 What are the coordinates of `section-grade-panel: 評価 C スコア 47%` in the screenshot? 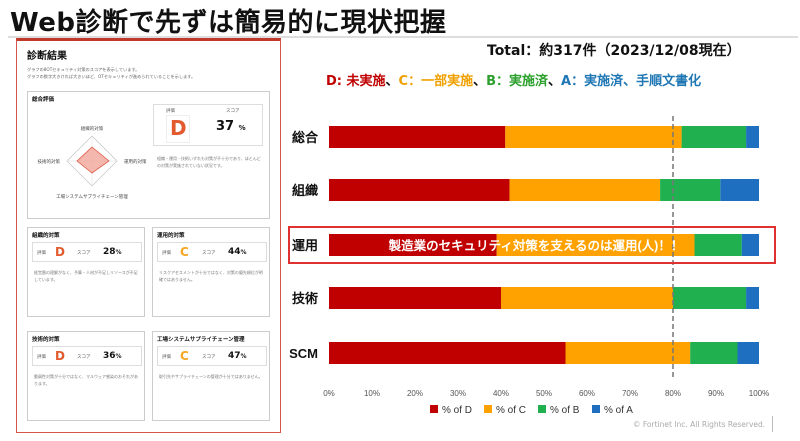 It's located at (212, 356).